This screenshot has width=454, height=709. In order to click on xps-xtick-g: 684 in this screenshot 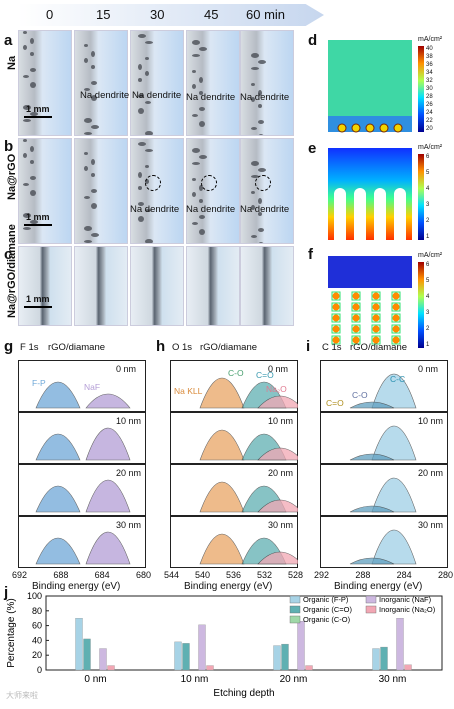, I will do `click(102, 575)`.